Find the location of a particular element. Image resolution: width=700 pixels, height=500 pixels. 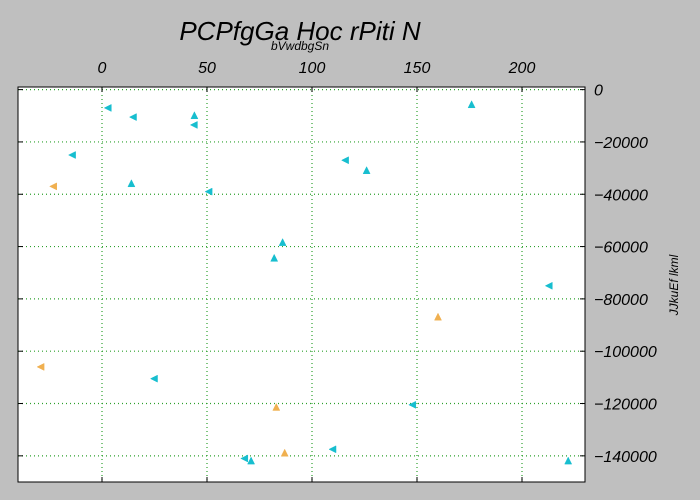

y-tick-label: −100000 is located at coordinates (625, 352).